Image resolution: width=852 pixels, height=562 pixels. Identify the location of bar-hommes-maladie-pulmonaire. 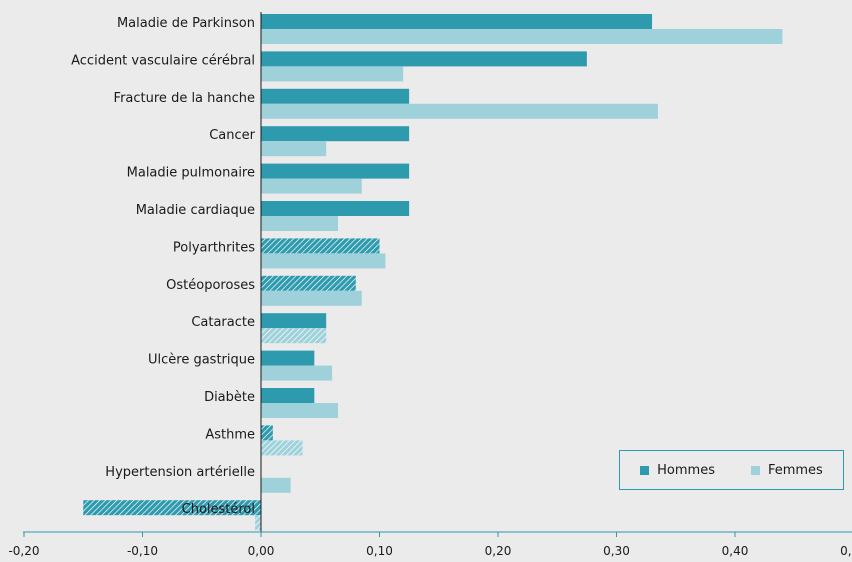
(335, 171).